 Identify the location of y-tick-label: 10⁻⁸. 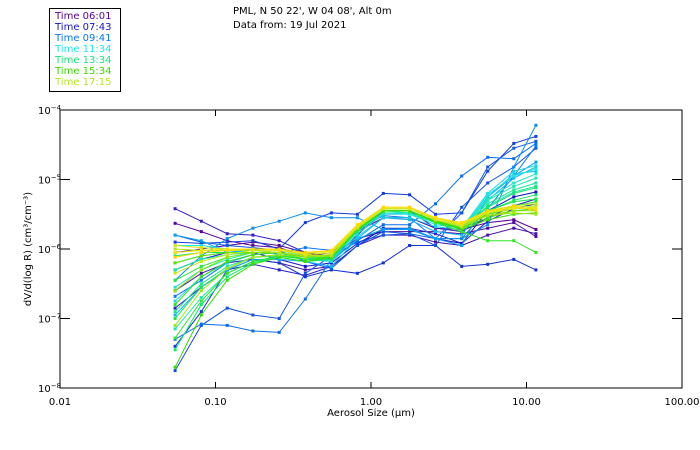
(49, 388).